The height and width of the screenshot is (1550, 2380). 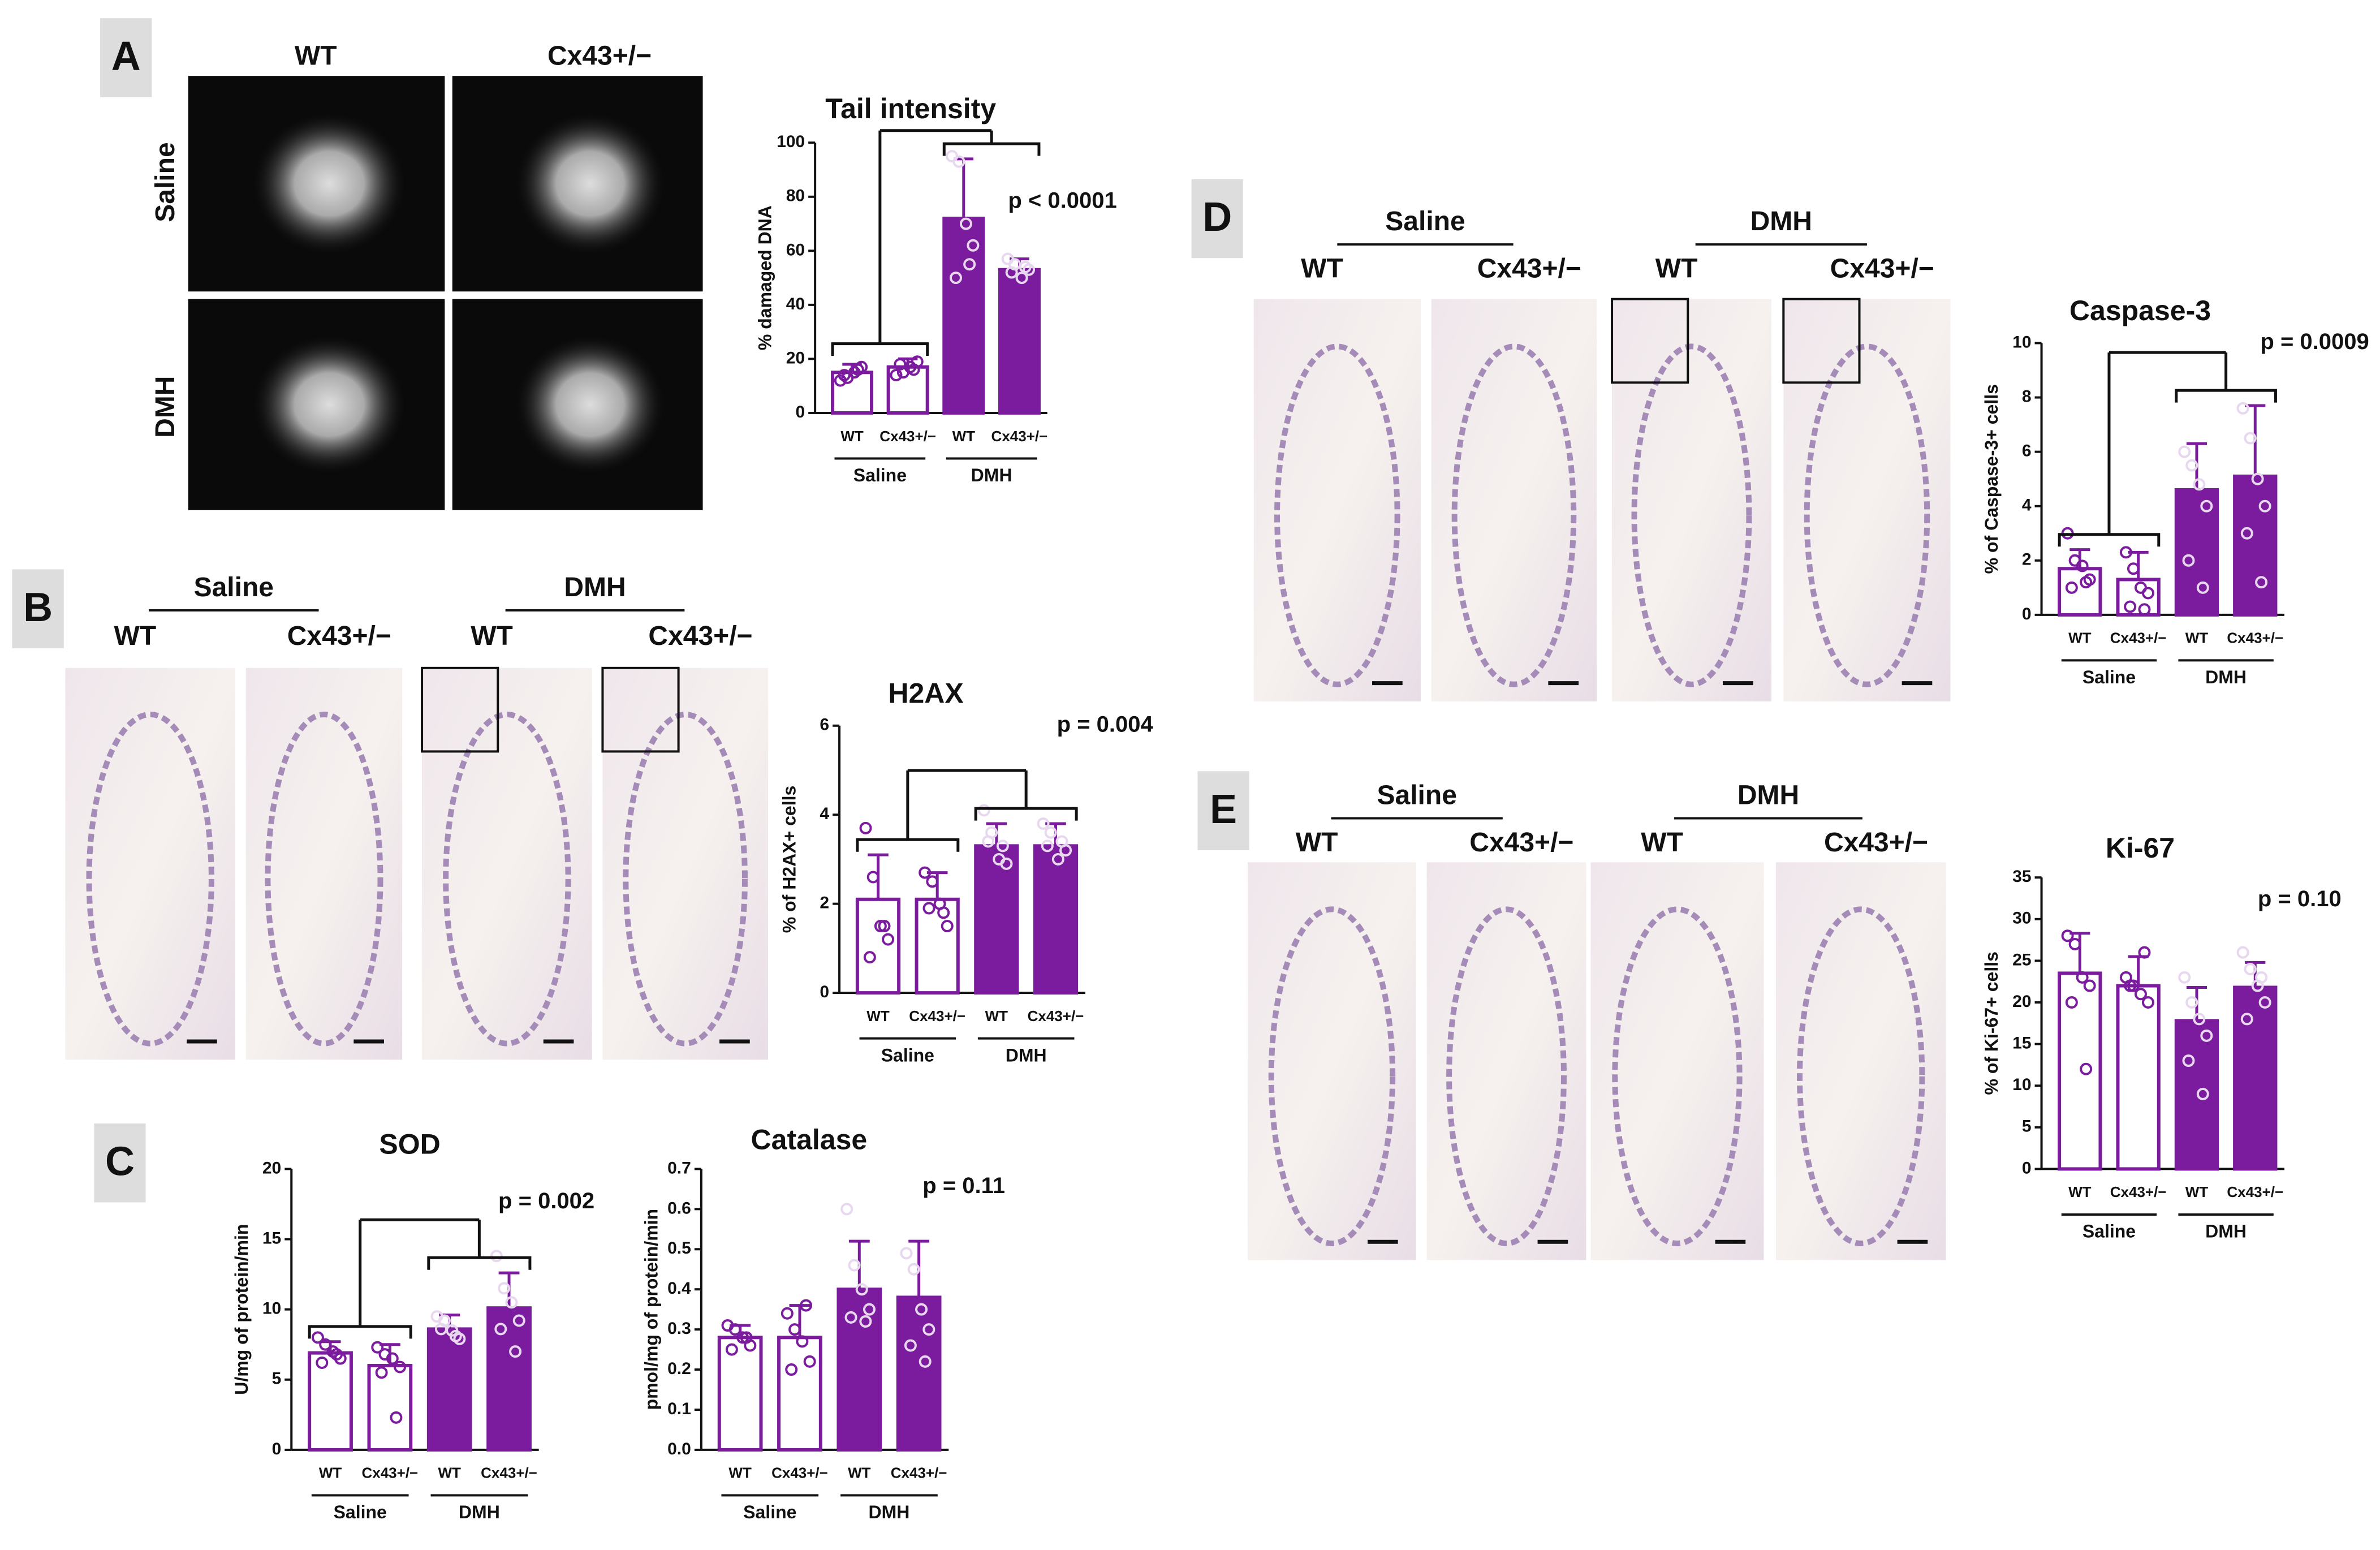 I want to click on y-tick-label: 15, so click(x=271, y=1238).